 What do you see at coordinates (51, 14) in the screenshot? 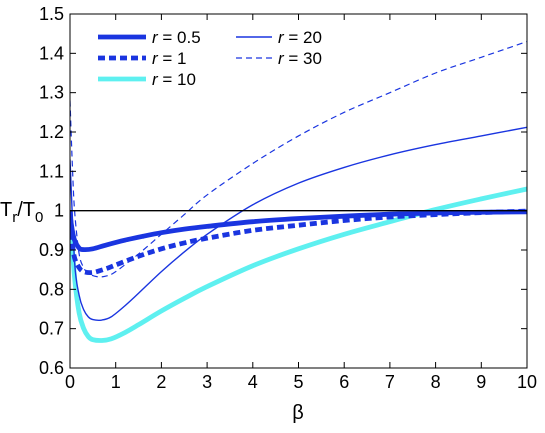
I see `y-tick-label: 1.5` at bounding box center [51, 14].